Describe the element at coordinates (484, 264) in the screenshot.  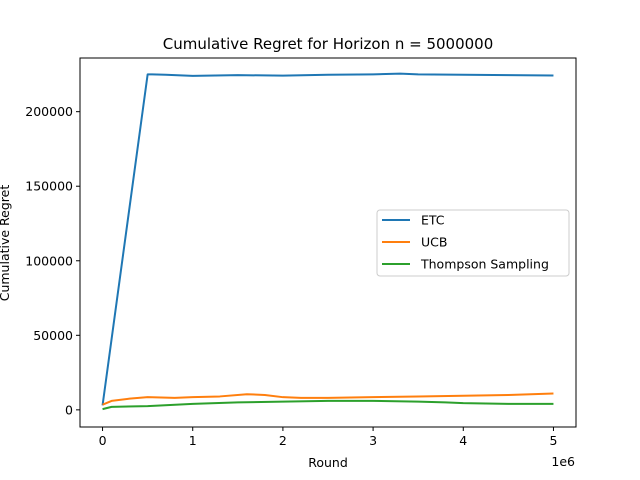
I see `legend-label: Thompson Sampling` at that location.